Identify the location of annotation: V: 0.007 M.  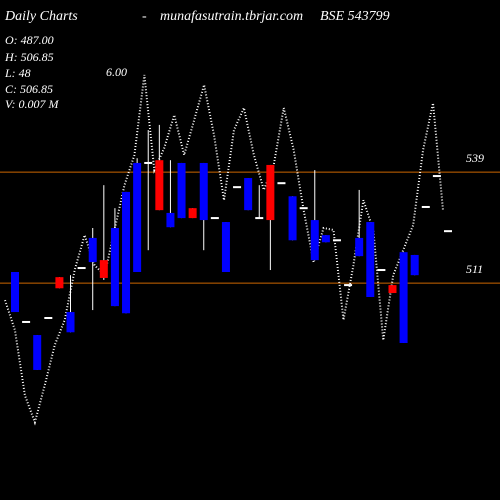
(32, 104).